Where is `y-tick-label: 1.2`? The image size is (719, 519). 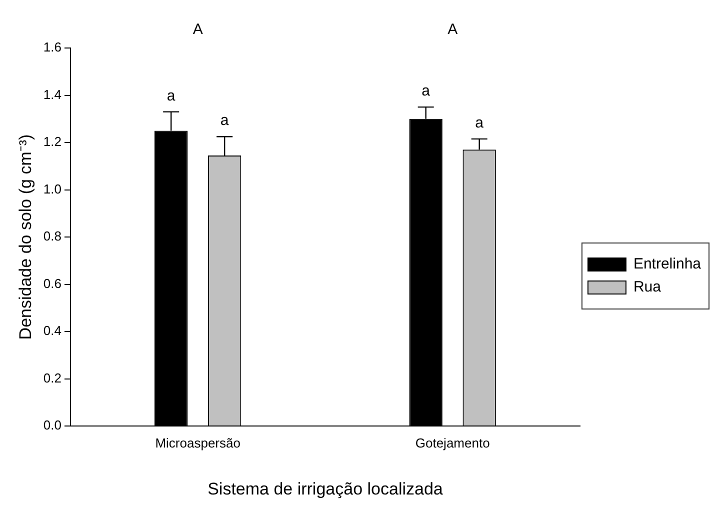
y-tick-label: 1.2 is located at coordinates (52, 142).